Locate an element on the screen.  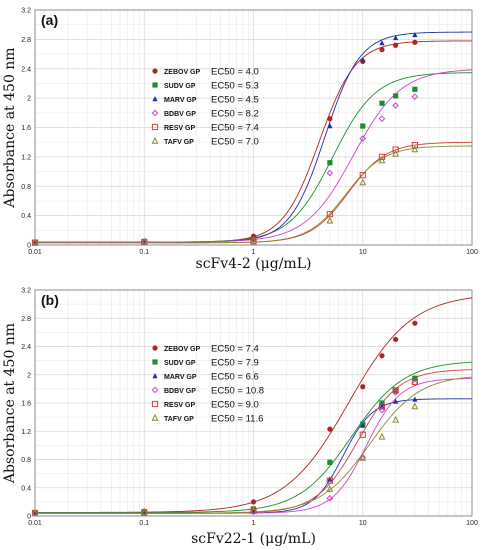
panel-label: (a) is located at coordinates (49, 20).